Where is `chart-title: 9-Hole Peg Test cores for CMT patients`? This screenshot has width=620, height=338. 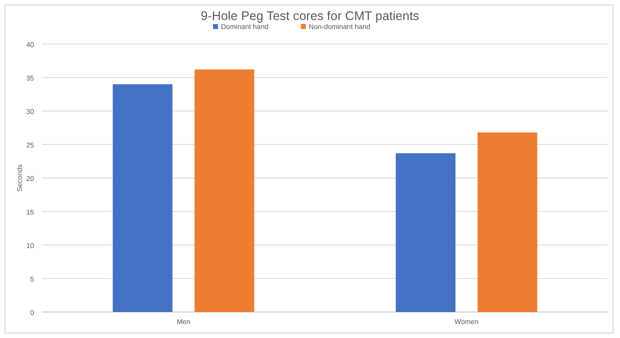
chart-title: 9-Hole Peg Test cores for CMT patients is located at coordinates (310, 16).